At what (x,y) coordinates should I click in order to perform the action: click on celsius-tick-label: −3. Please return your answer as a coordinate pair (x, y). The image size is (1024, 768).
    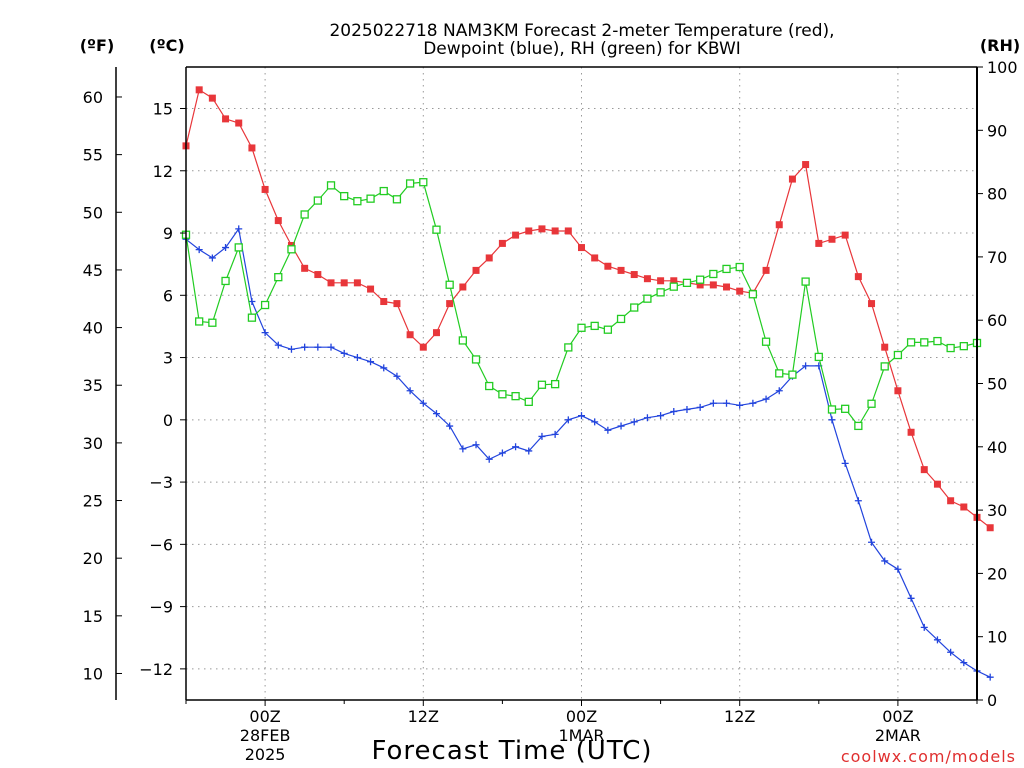
    Looking at the image, I should click on (161, 482).